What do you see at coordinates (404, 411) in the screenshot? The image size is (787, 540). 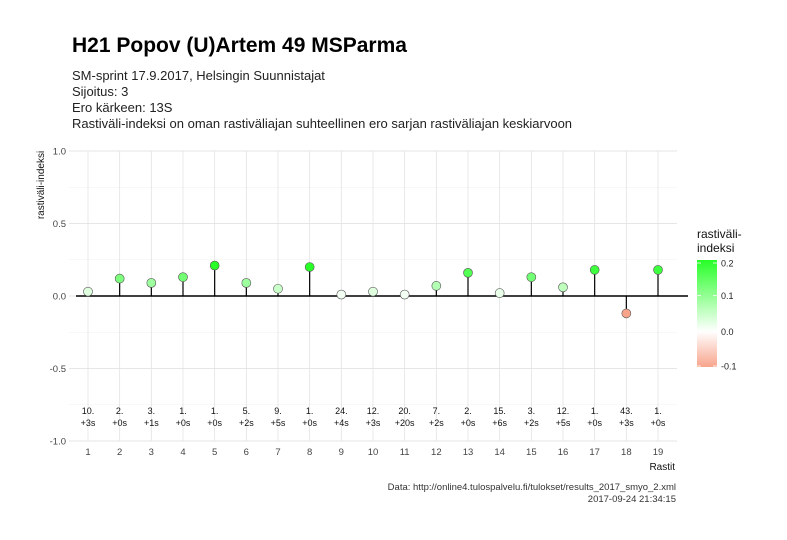 I see `rank-label: 20.` at bounding box center [404, 411].